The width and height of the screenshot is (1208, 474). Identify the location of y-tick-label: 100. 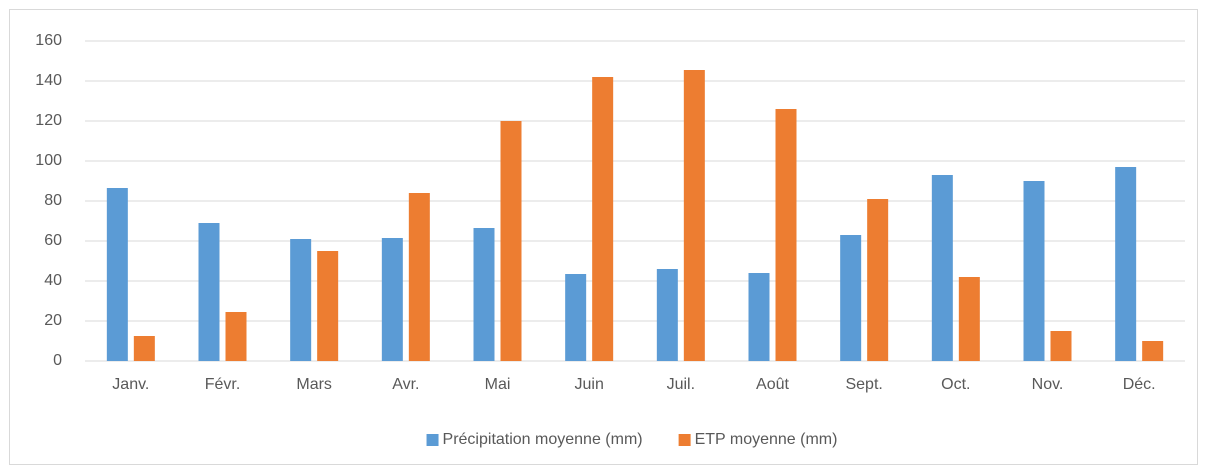
(48, 160).